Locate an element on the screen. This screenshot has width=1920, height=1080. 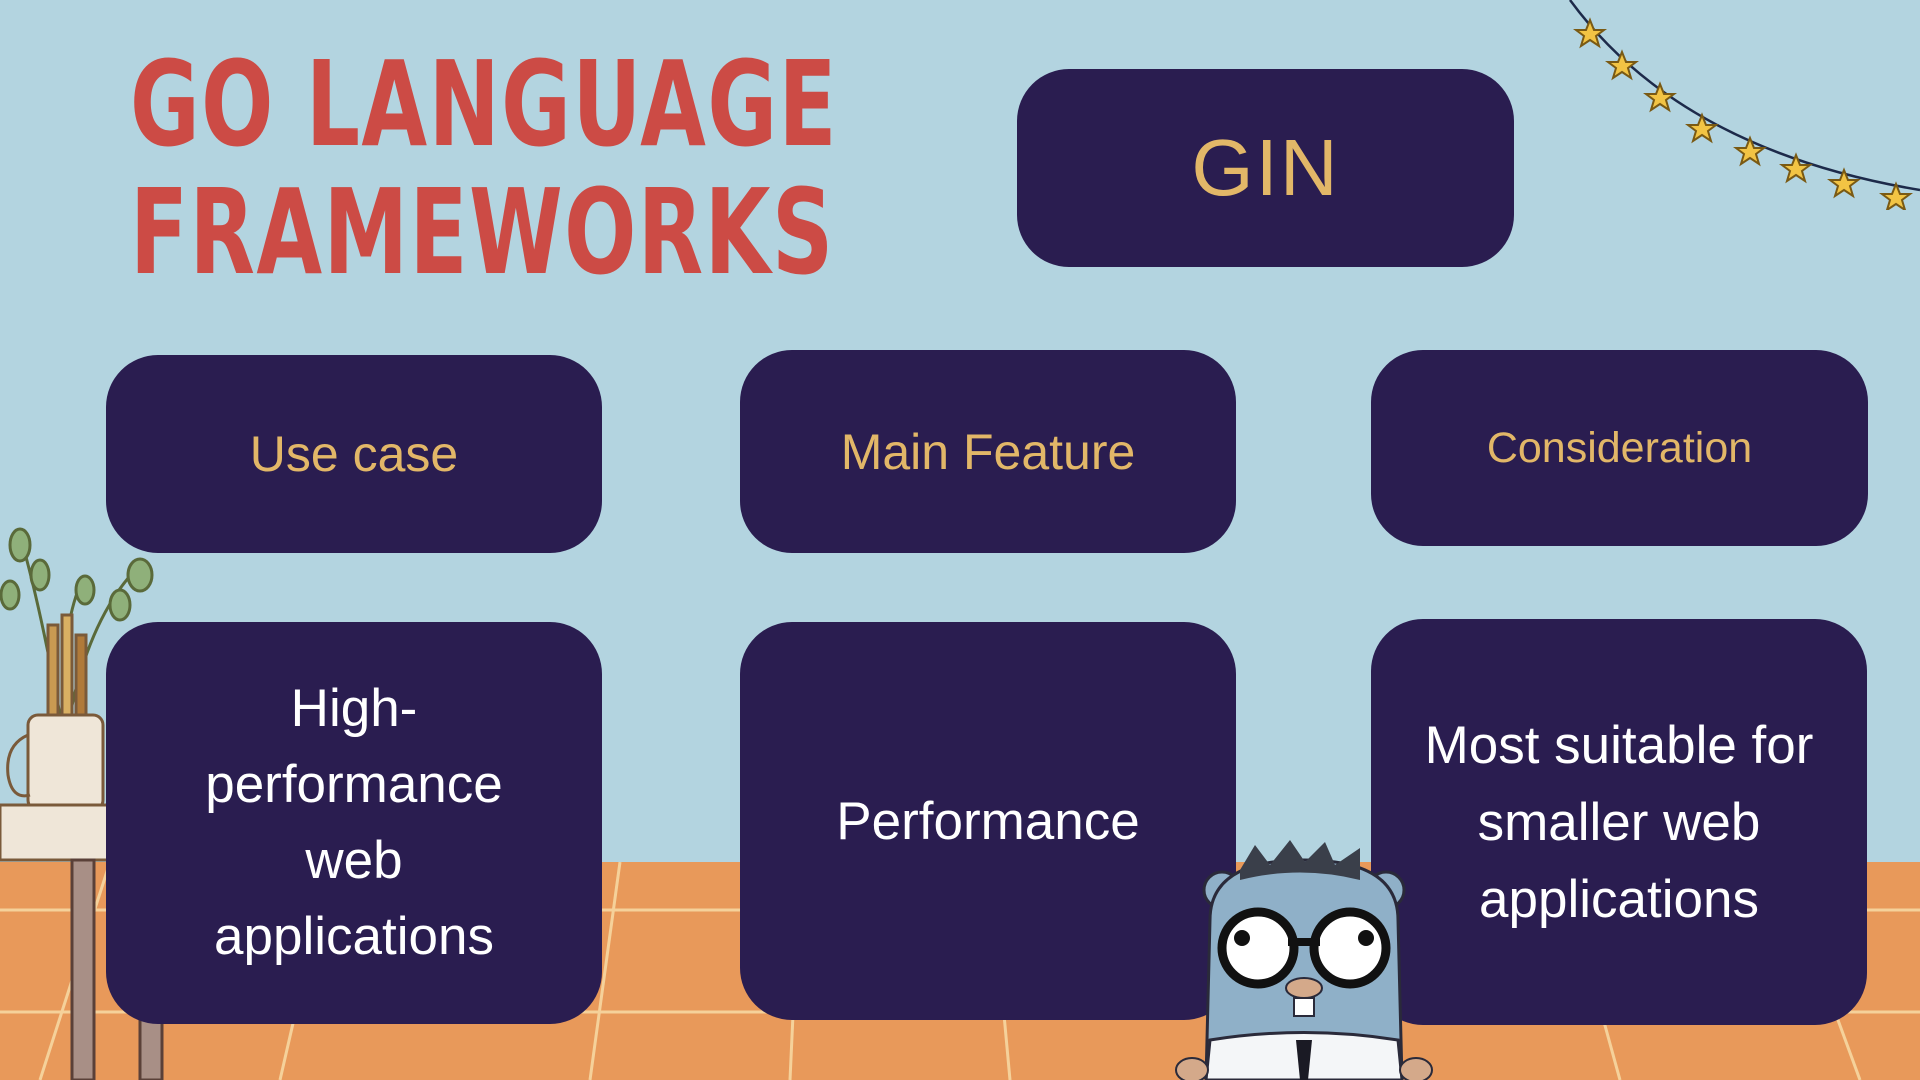
title-line-2: FRAMEWORKS is located at coordinates (482, 232).